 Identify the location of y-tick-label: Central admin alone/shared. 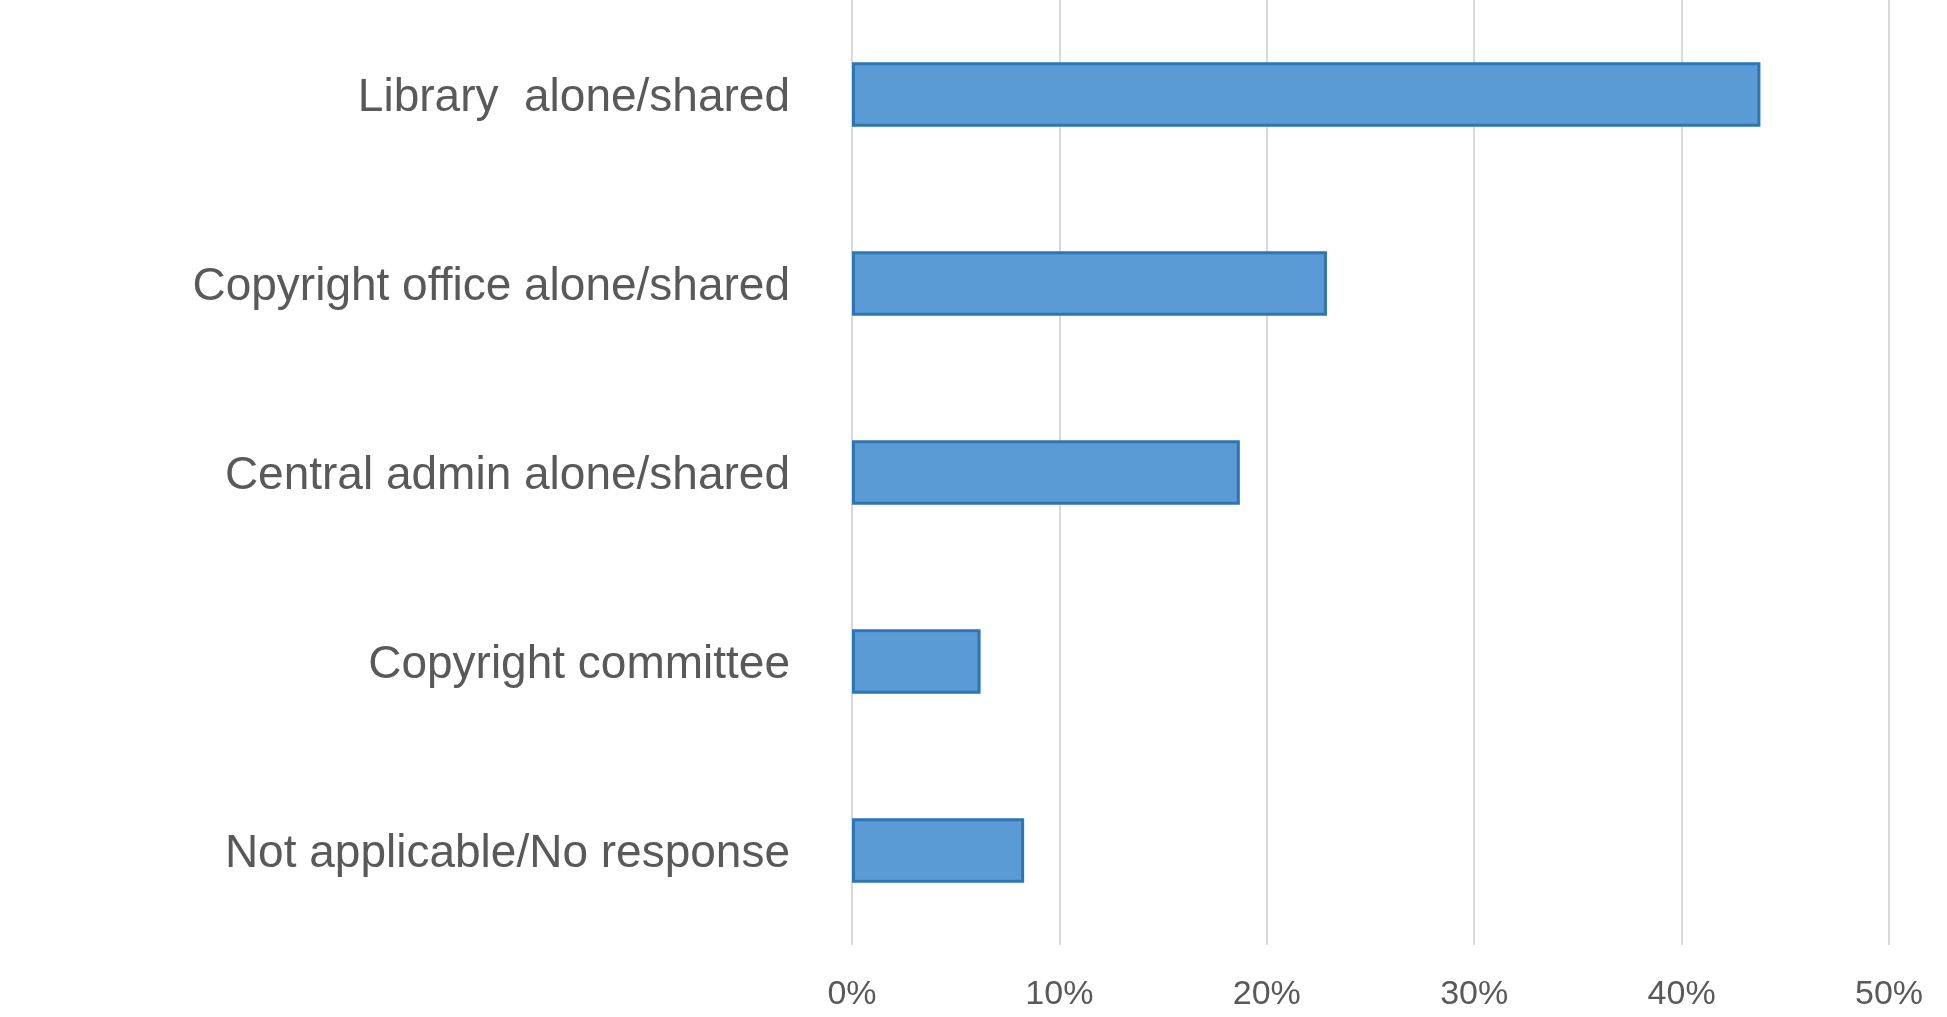
(507, 472).